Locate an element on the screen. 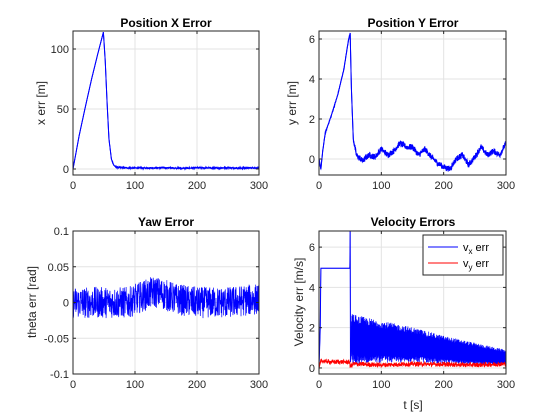 This screenshot has width=560, height=420. legend-label: vy err is located at coordinates (476, 265).